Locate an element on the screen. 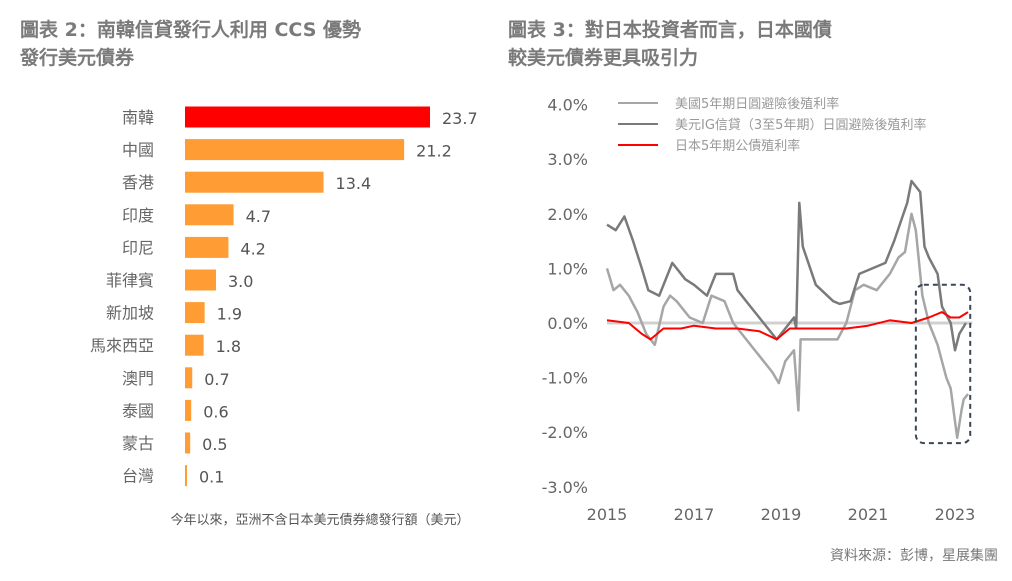  bar-value-label: 0.1 is located at coordinates (211, 477).